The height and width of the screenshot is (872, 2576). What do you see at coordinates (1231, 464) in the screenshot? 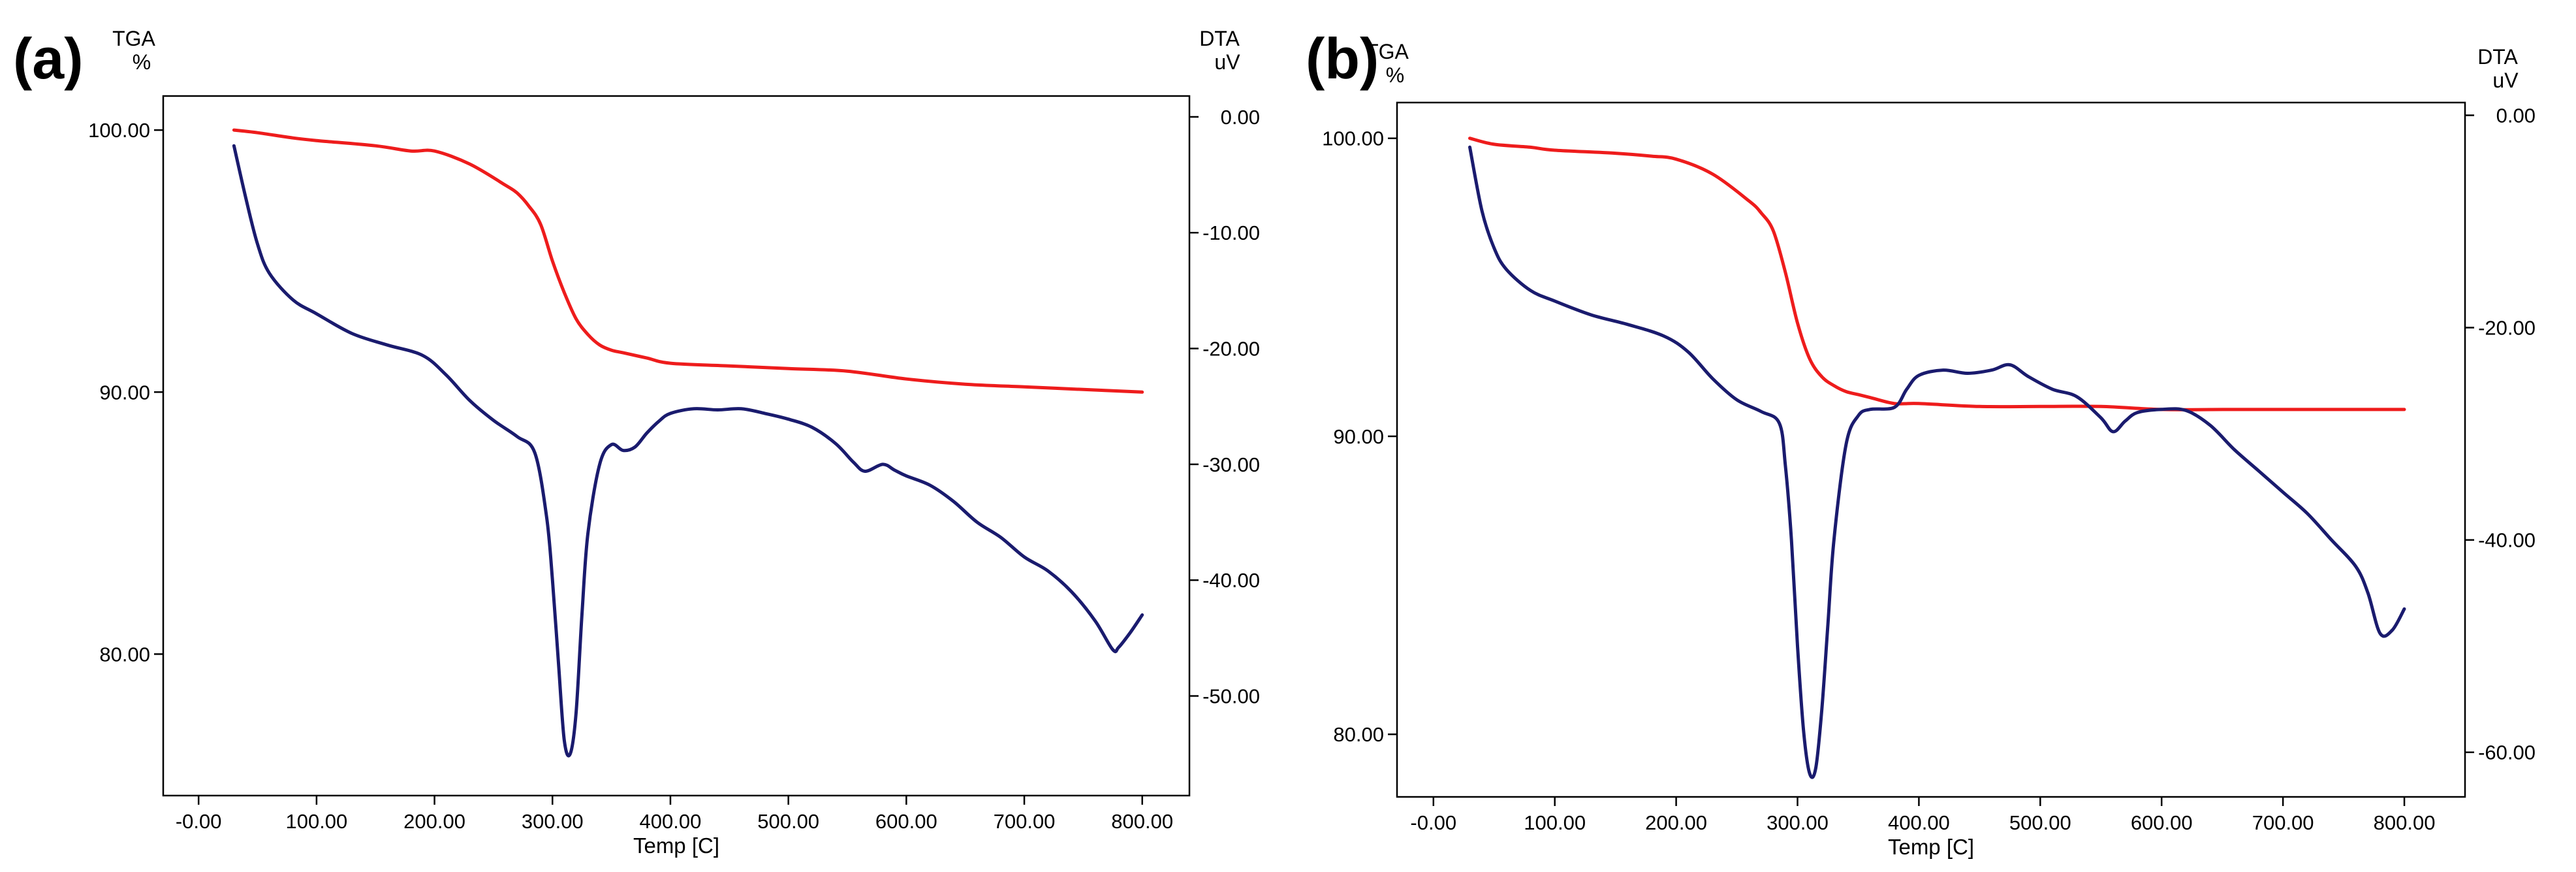
I see `right-tick-label: -30.00` at bounding box center [1231, 464].